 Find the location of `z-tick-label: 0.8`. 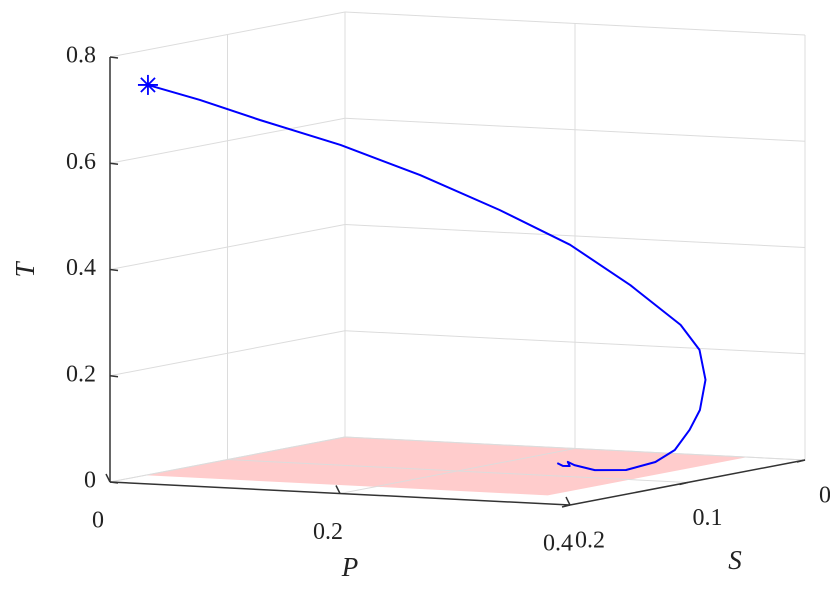

z-tick-label: 0.8 is located at coordinates (81, 56).